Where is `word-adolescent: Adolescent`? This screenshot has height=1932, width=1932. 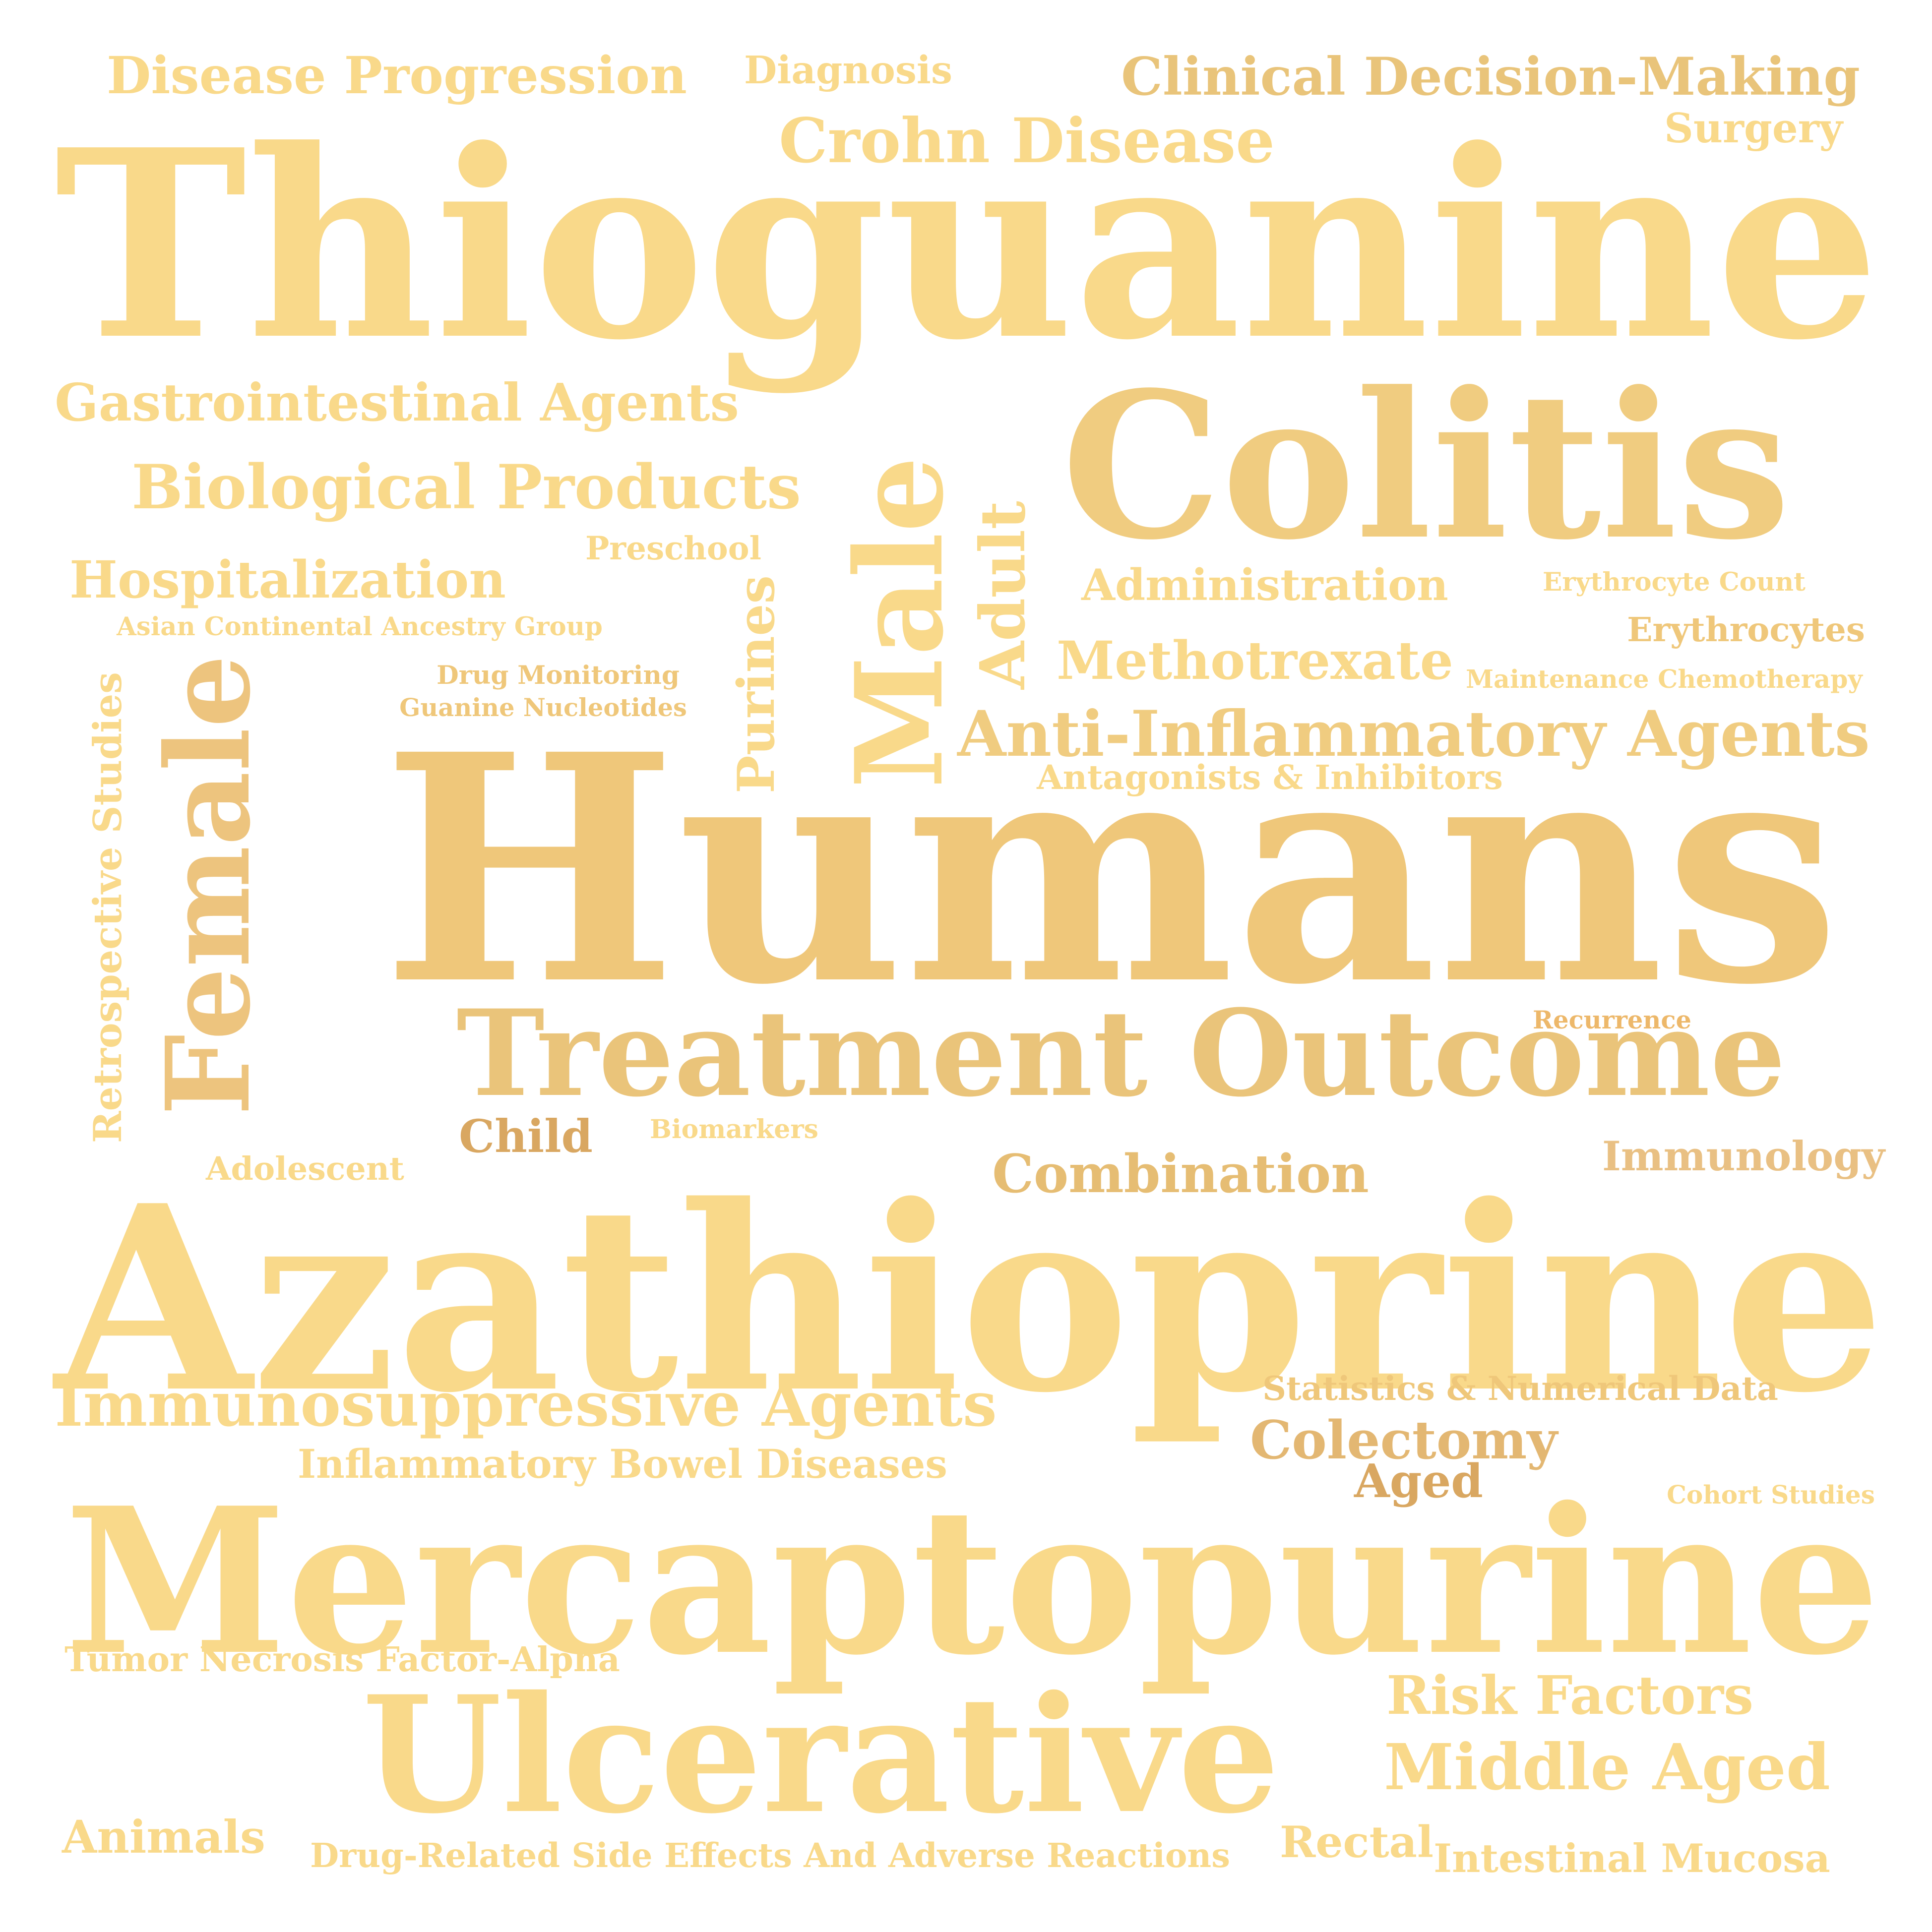
word-adolescent: Adolescent is located at coordinates (305, 1169).